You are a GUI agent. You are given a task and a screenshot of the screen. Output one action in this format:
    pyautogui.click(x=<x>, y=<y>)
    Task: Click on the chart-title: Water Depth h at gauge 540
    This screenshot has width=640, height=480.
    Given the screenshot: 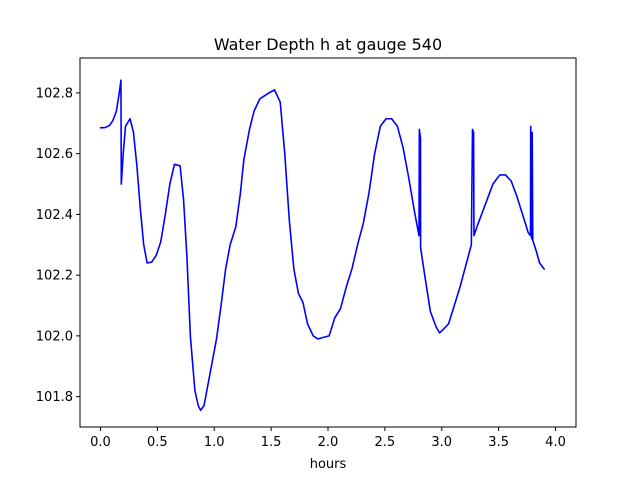 What is the action you would take?
    pyautogui.click(x=328, y=44)
    